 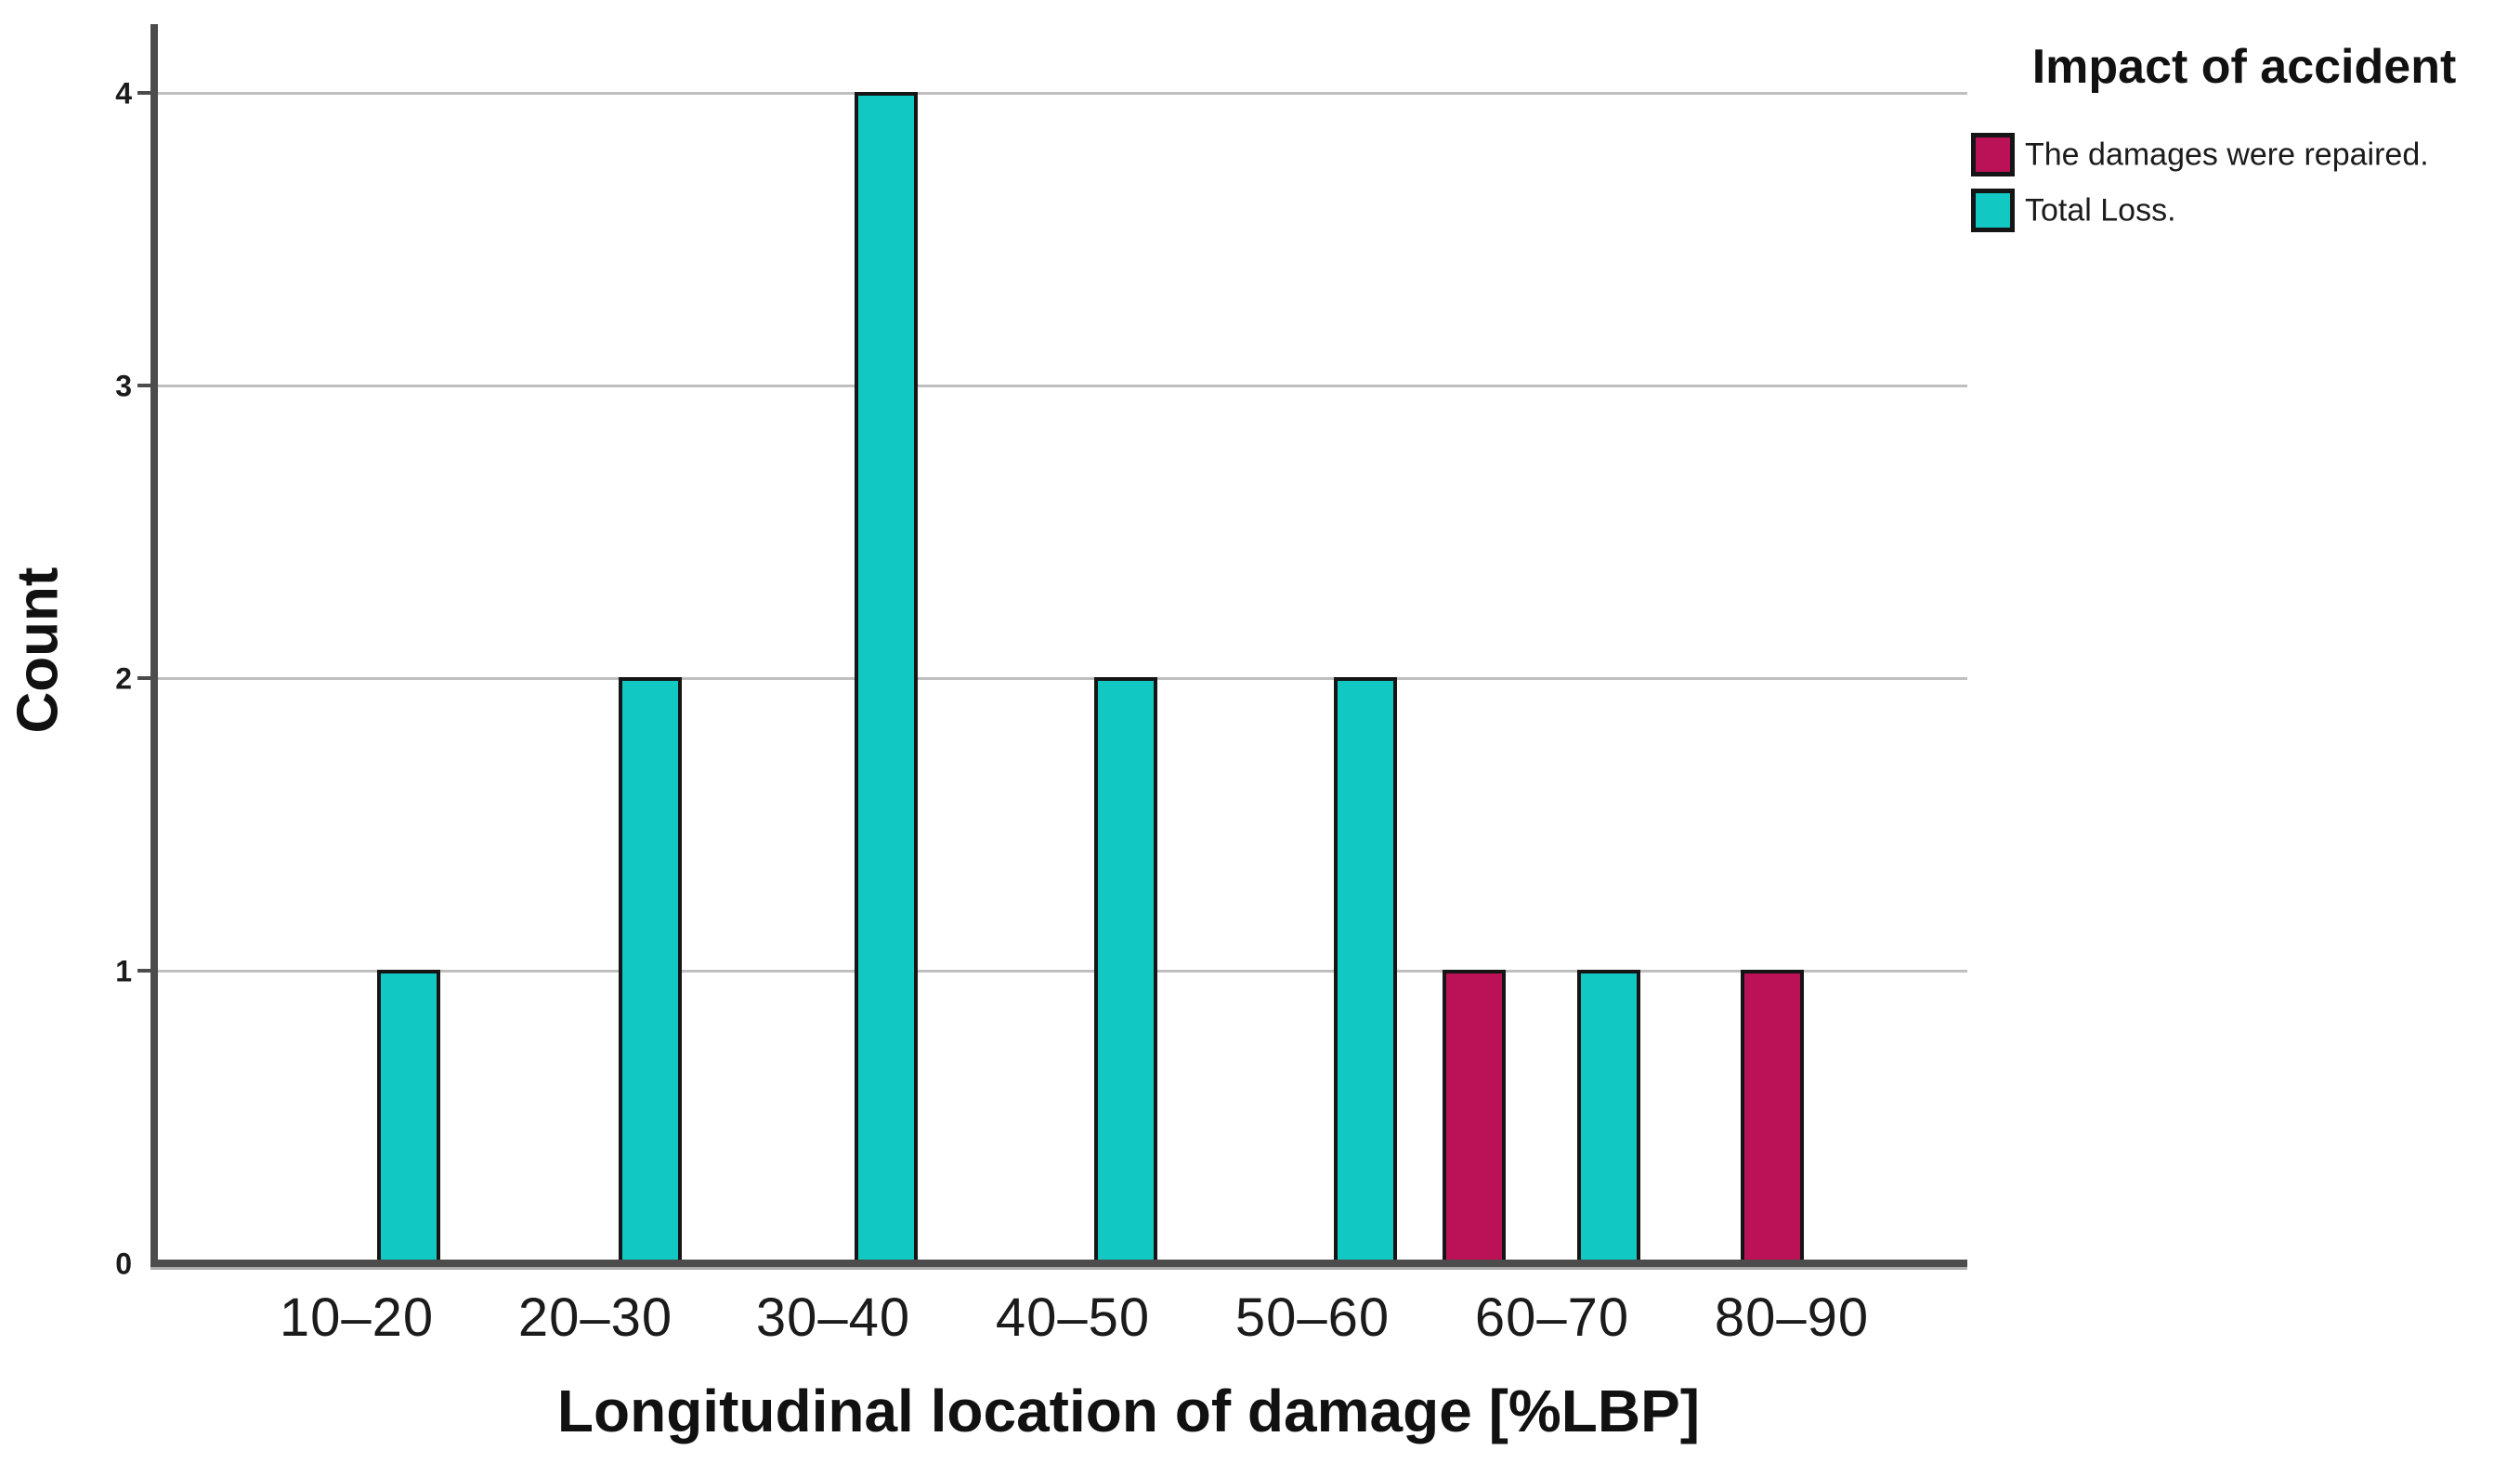 I want to click on y-tick-label: 3, so click(x=124, y=386).